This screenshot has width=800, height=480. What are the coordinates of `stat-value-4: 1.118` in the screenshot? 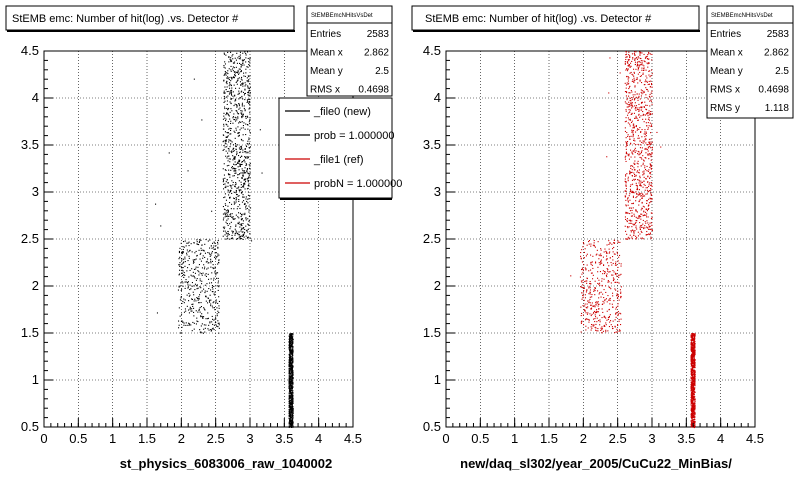 It's located at (777, 108).